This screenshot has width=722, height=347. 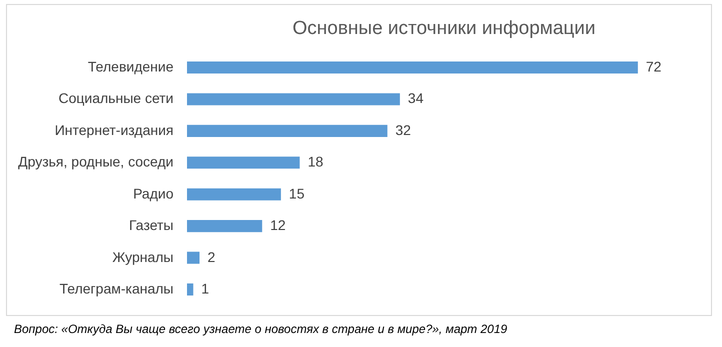 What do you see at coordinates (143, 256) in the screenshot?
I see `y-tick-label: Журналы` at bounding box center [143, 256].